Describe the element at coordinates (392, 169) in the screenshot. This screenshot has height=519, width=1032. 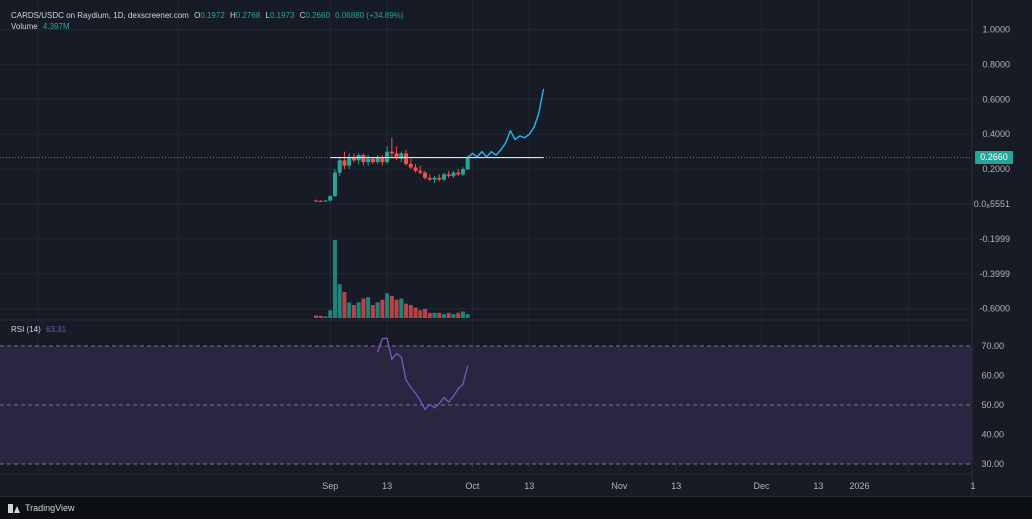
I see `candlestick-series` at that location.